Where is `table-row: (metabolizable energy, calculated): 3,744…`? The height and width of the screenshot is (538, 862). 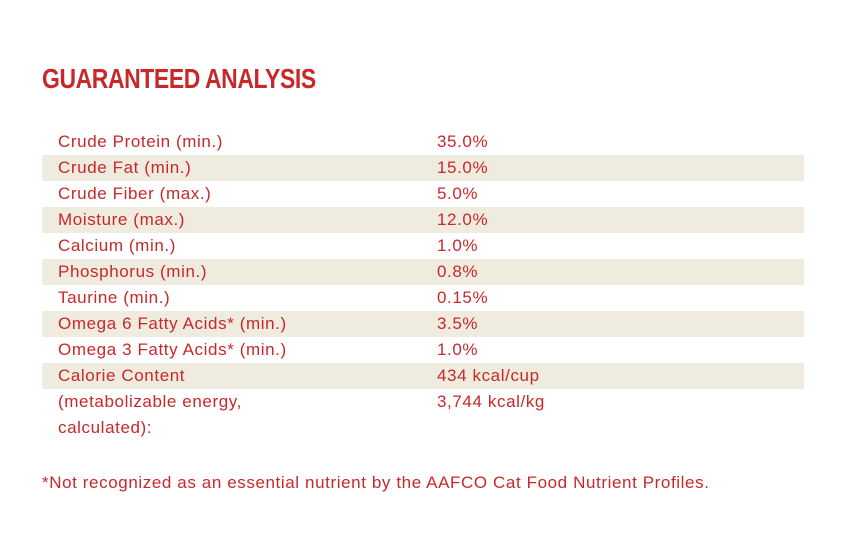 table-row: (metabolizable energy, calculated): 3,744… is located at coordinates (423, 415).